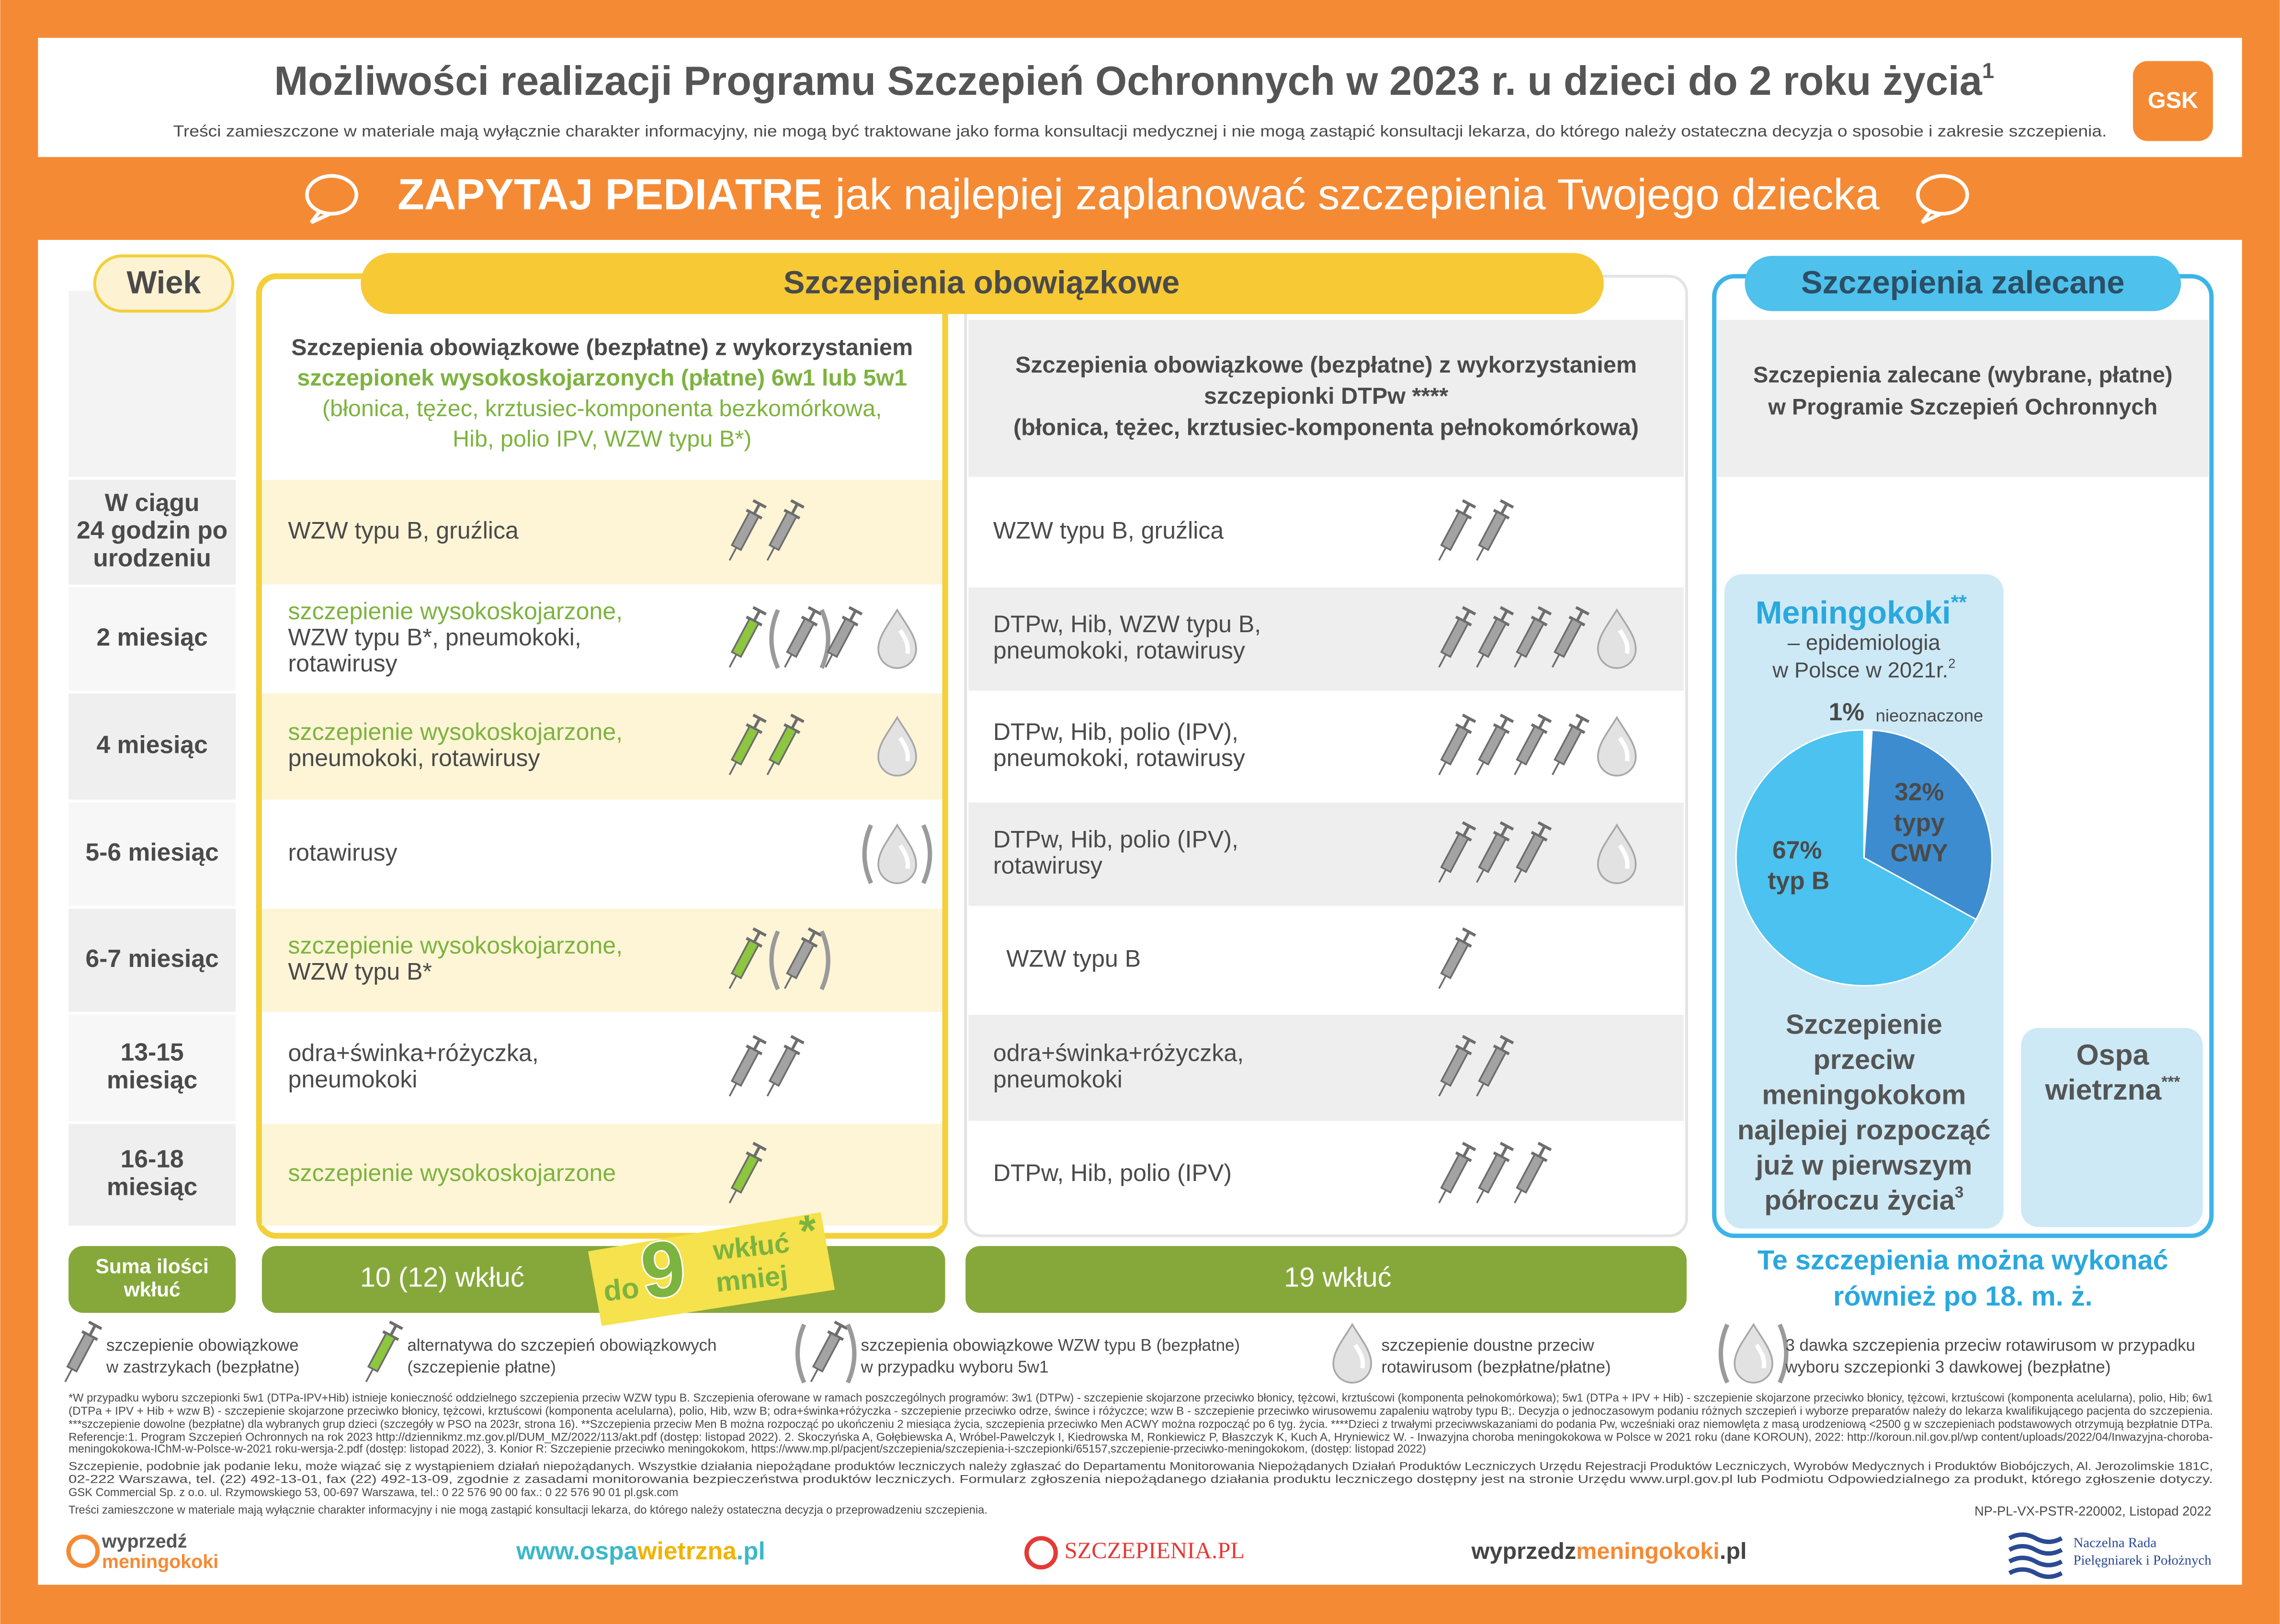 The image size is (2280, 1624). Describe the element at coordinates (152, 502) in the screenshot. I see `age-label: W ciągu` at that location.